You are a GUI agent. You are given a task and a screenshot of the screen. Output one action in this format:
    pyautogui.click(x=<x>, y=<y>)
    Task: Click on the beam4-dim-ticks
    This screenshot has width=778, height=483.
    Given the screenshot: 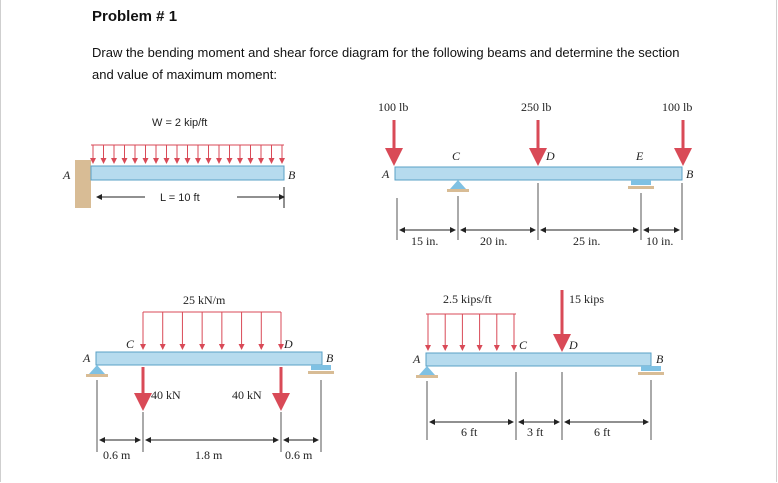 What is the action you would take?
    pyautogui.click(x=539, y=406)
    